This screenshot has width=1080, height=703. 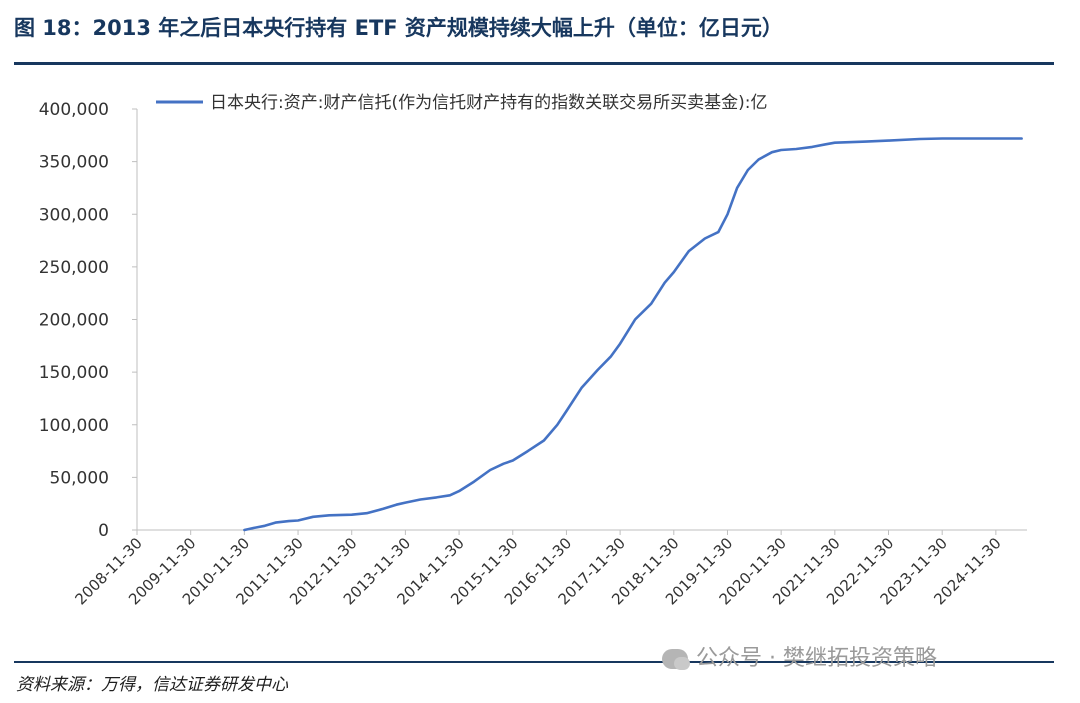 What do you see at coordinates (816, 658) in the screenshot?
I see `watermark-text: 公众号 · 樊继拓投资策略` at bounding box center [816, 658].